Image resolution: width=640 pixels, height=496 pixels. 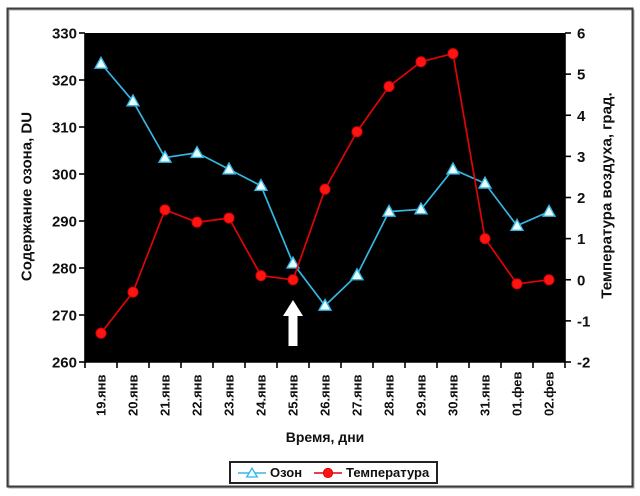 What do you see at coordinates (101, 395) in the screenshot?
I see `x-axis-date-label: 19.янв` at bounding box center [101, 395].